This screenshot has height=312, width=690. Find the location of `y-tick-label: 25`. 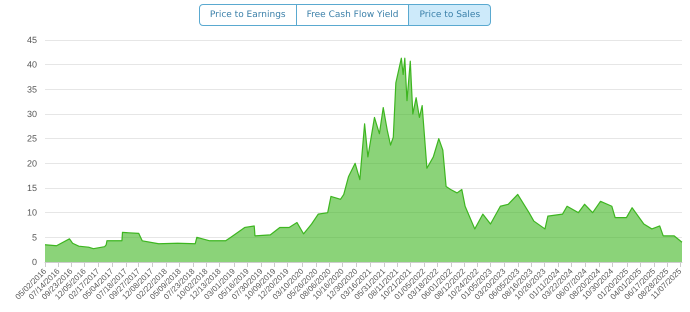

y-tick-label: 25 is located at coordinates (31, 139).